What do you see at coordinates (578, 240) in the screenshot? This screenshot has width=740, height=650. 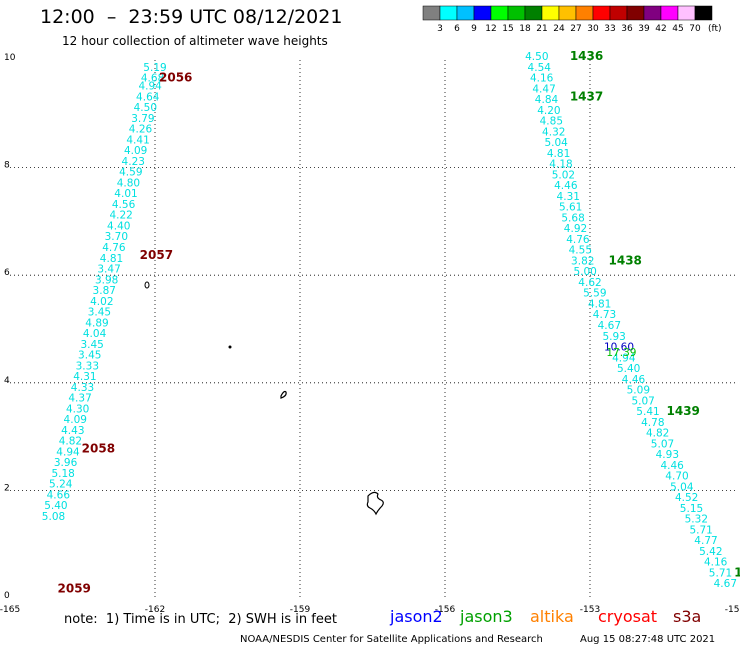 I see `data-point-label: 4.76` at bounding box center [578, 240].